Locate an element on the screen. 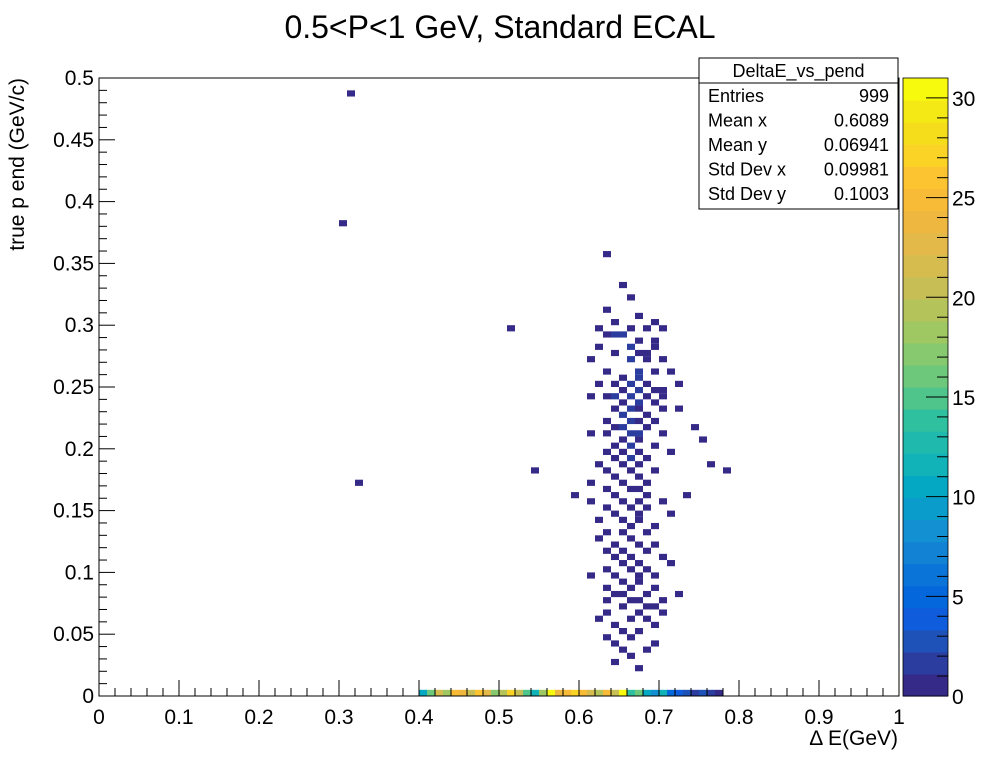  stats-value: 0.09981 is located at coordinates (856, 170).